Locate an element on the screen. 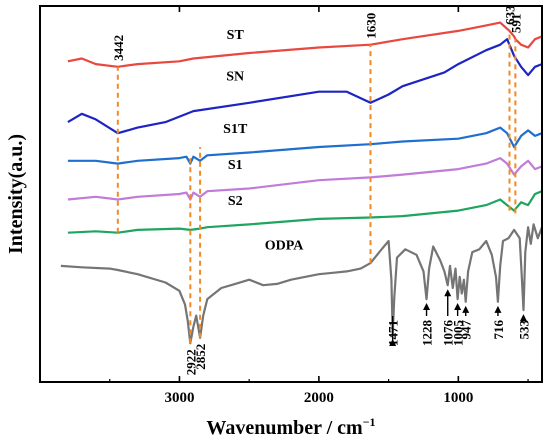 The width and height of the screenshot is (550, 446). series-label-s1: S1 is located at coordinates (235, 165).